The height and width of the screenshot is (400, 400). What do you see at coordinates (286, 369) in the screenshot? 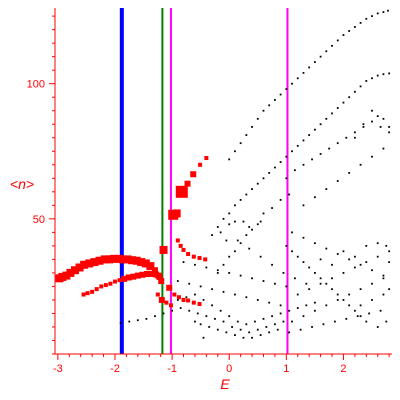
I see `x-tick-label: 1` at bounding box center [286, 369].